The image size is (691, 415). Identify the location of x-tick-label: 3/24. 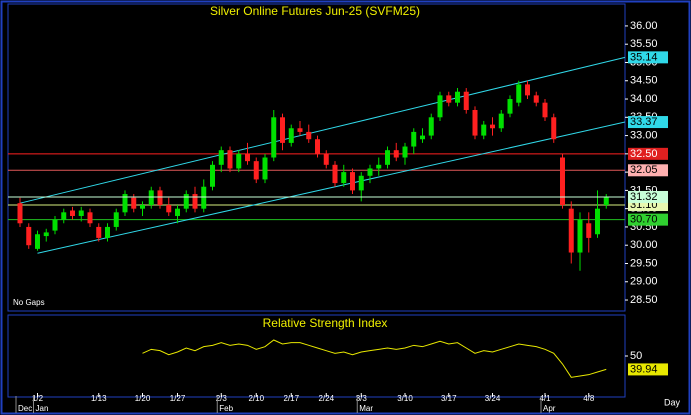
(493, 398).